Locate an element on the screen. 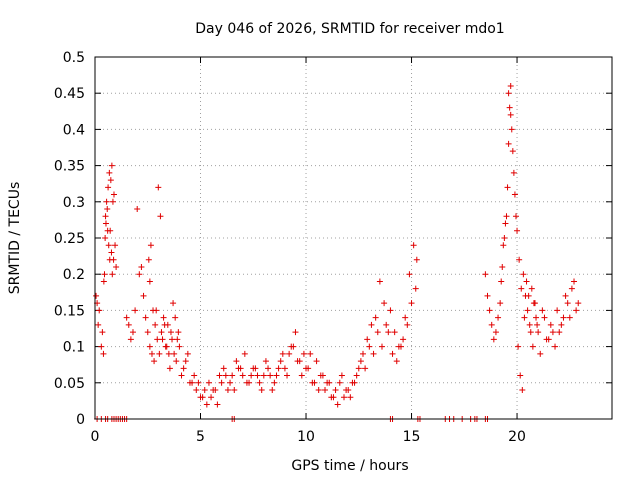 This screenshot has height=480, width=640. x-axis-label: GPS time / hours is located at coordinates (349, 466).